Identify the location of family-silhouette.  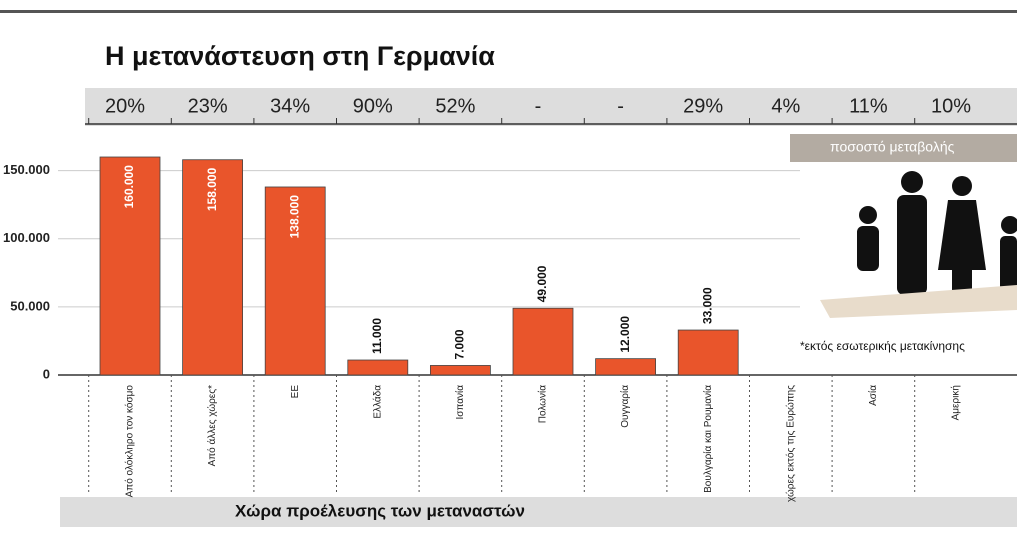
(937, 233).